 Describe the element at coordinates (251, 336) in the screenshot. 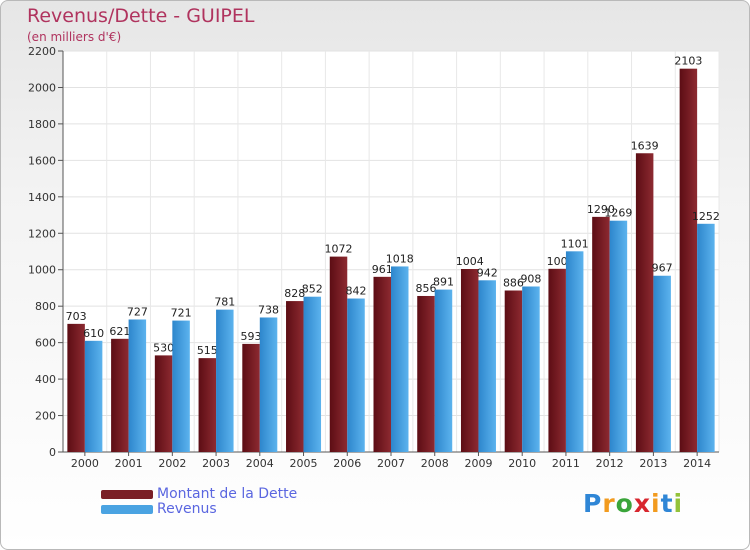

I see `data-label-debt: 593` at that location.